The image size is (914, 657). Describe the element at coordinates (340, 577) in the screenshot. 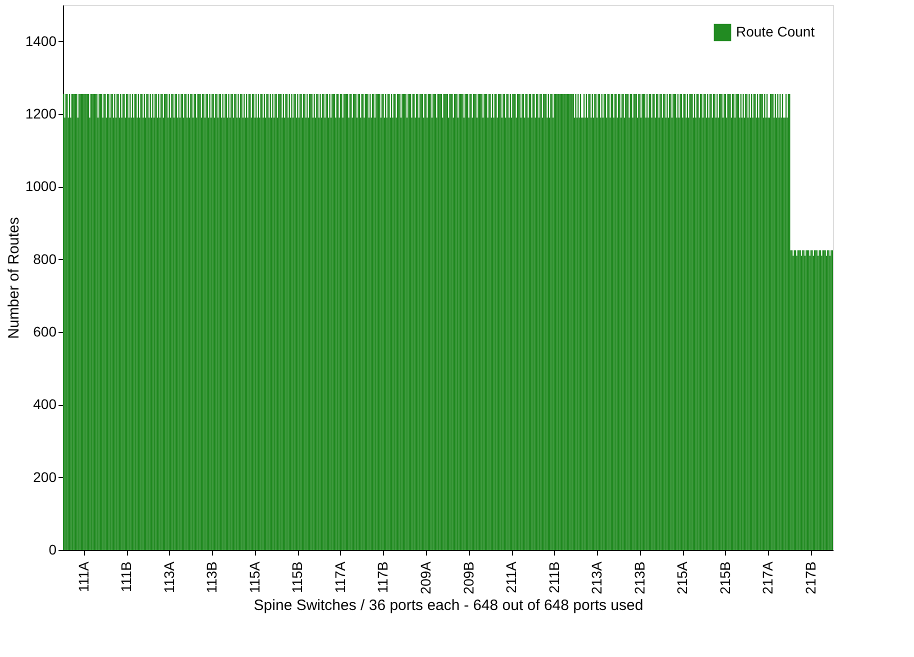

I see `x-tick-label: 117A` at that location.